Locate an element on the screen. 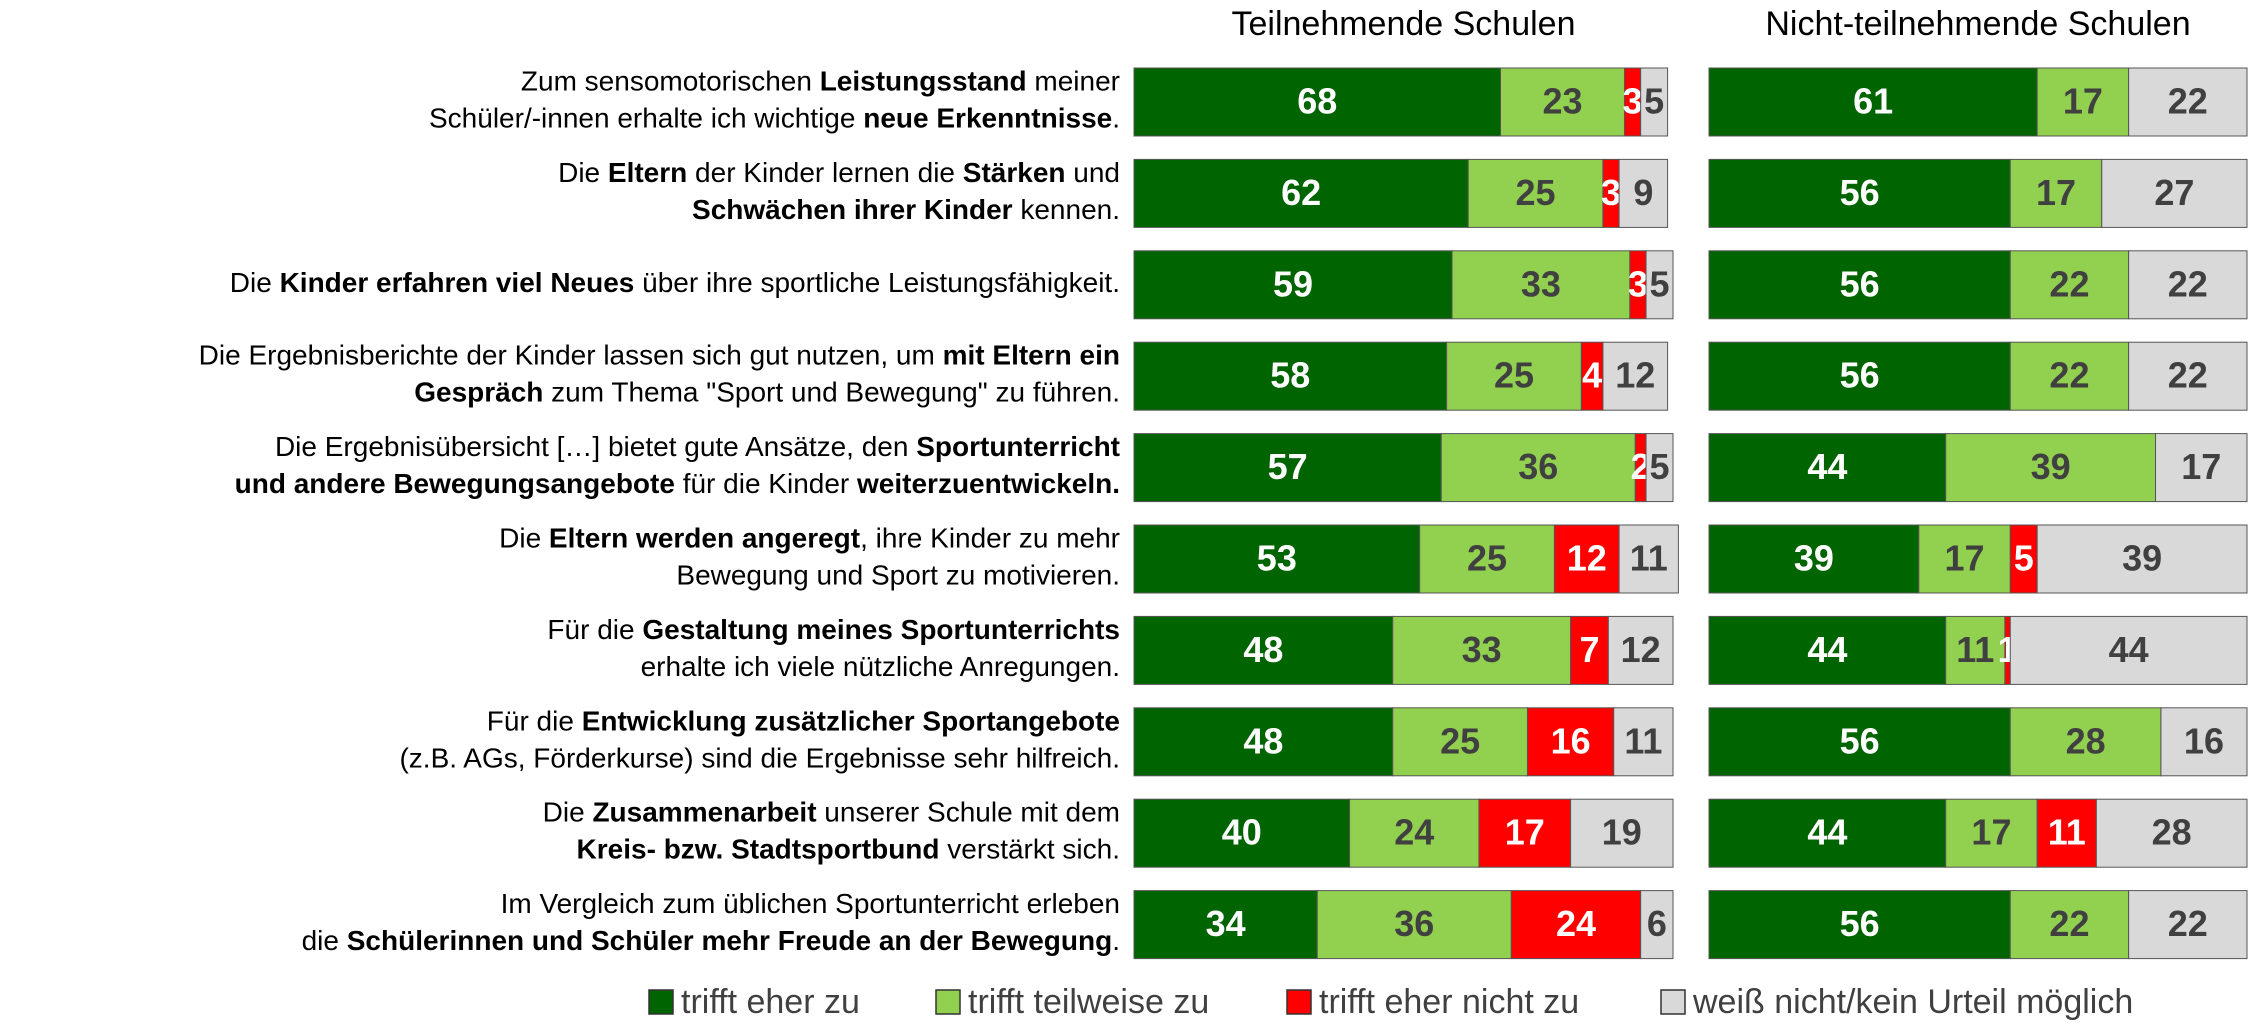 The image size is (2252, 1025). value-label: 25 is located at coordinates (1514, 375).